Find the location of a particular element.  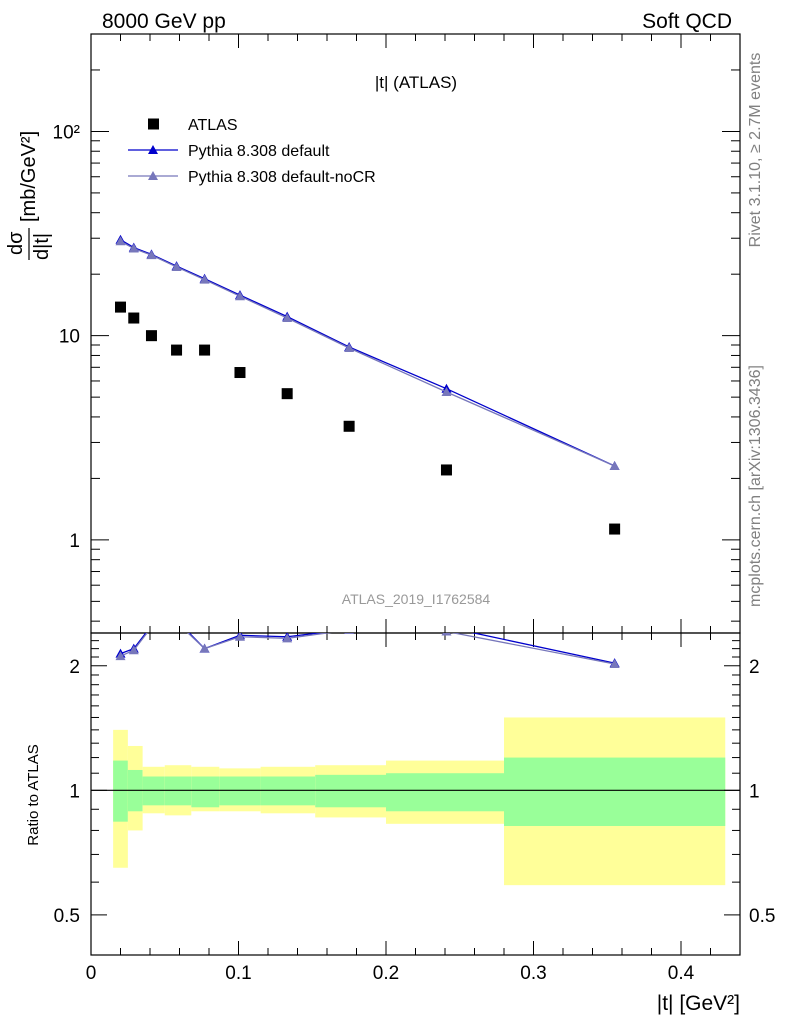

x-axis-label: |t| [GeV²] is located at coordinates (698, 1003).